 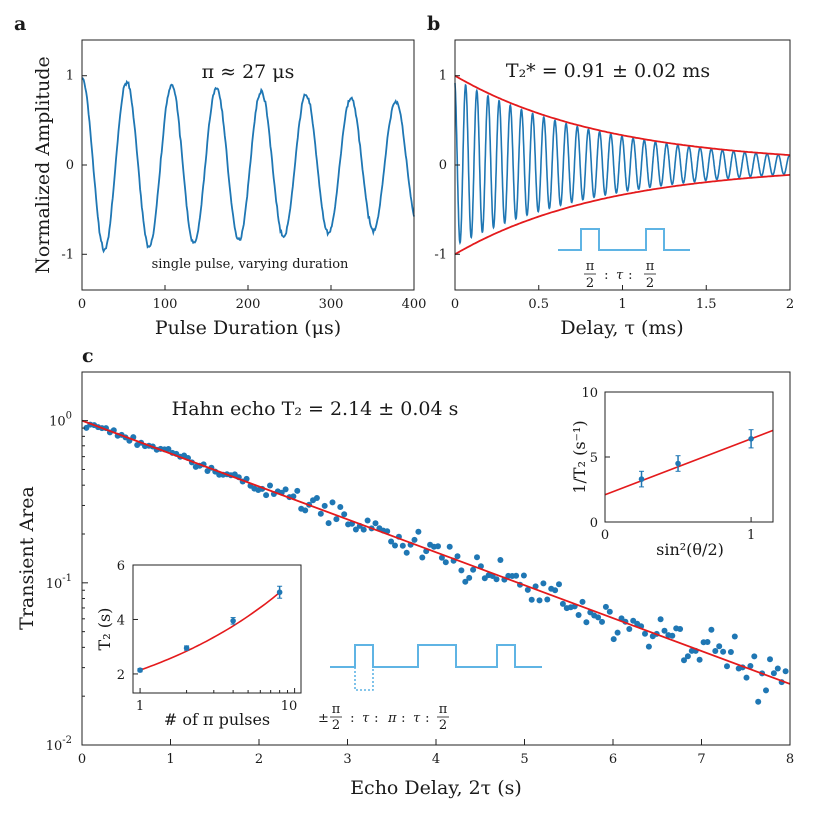 I want to click on panel-b-y-ticks: -1 0 1, so click(x=447, y=165).